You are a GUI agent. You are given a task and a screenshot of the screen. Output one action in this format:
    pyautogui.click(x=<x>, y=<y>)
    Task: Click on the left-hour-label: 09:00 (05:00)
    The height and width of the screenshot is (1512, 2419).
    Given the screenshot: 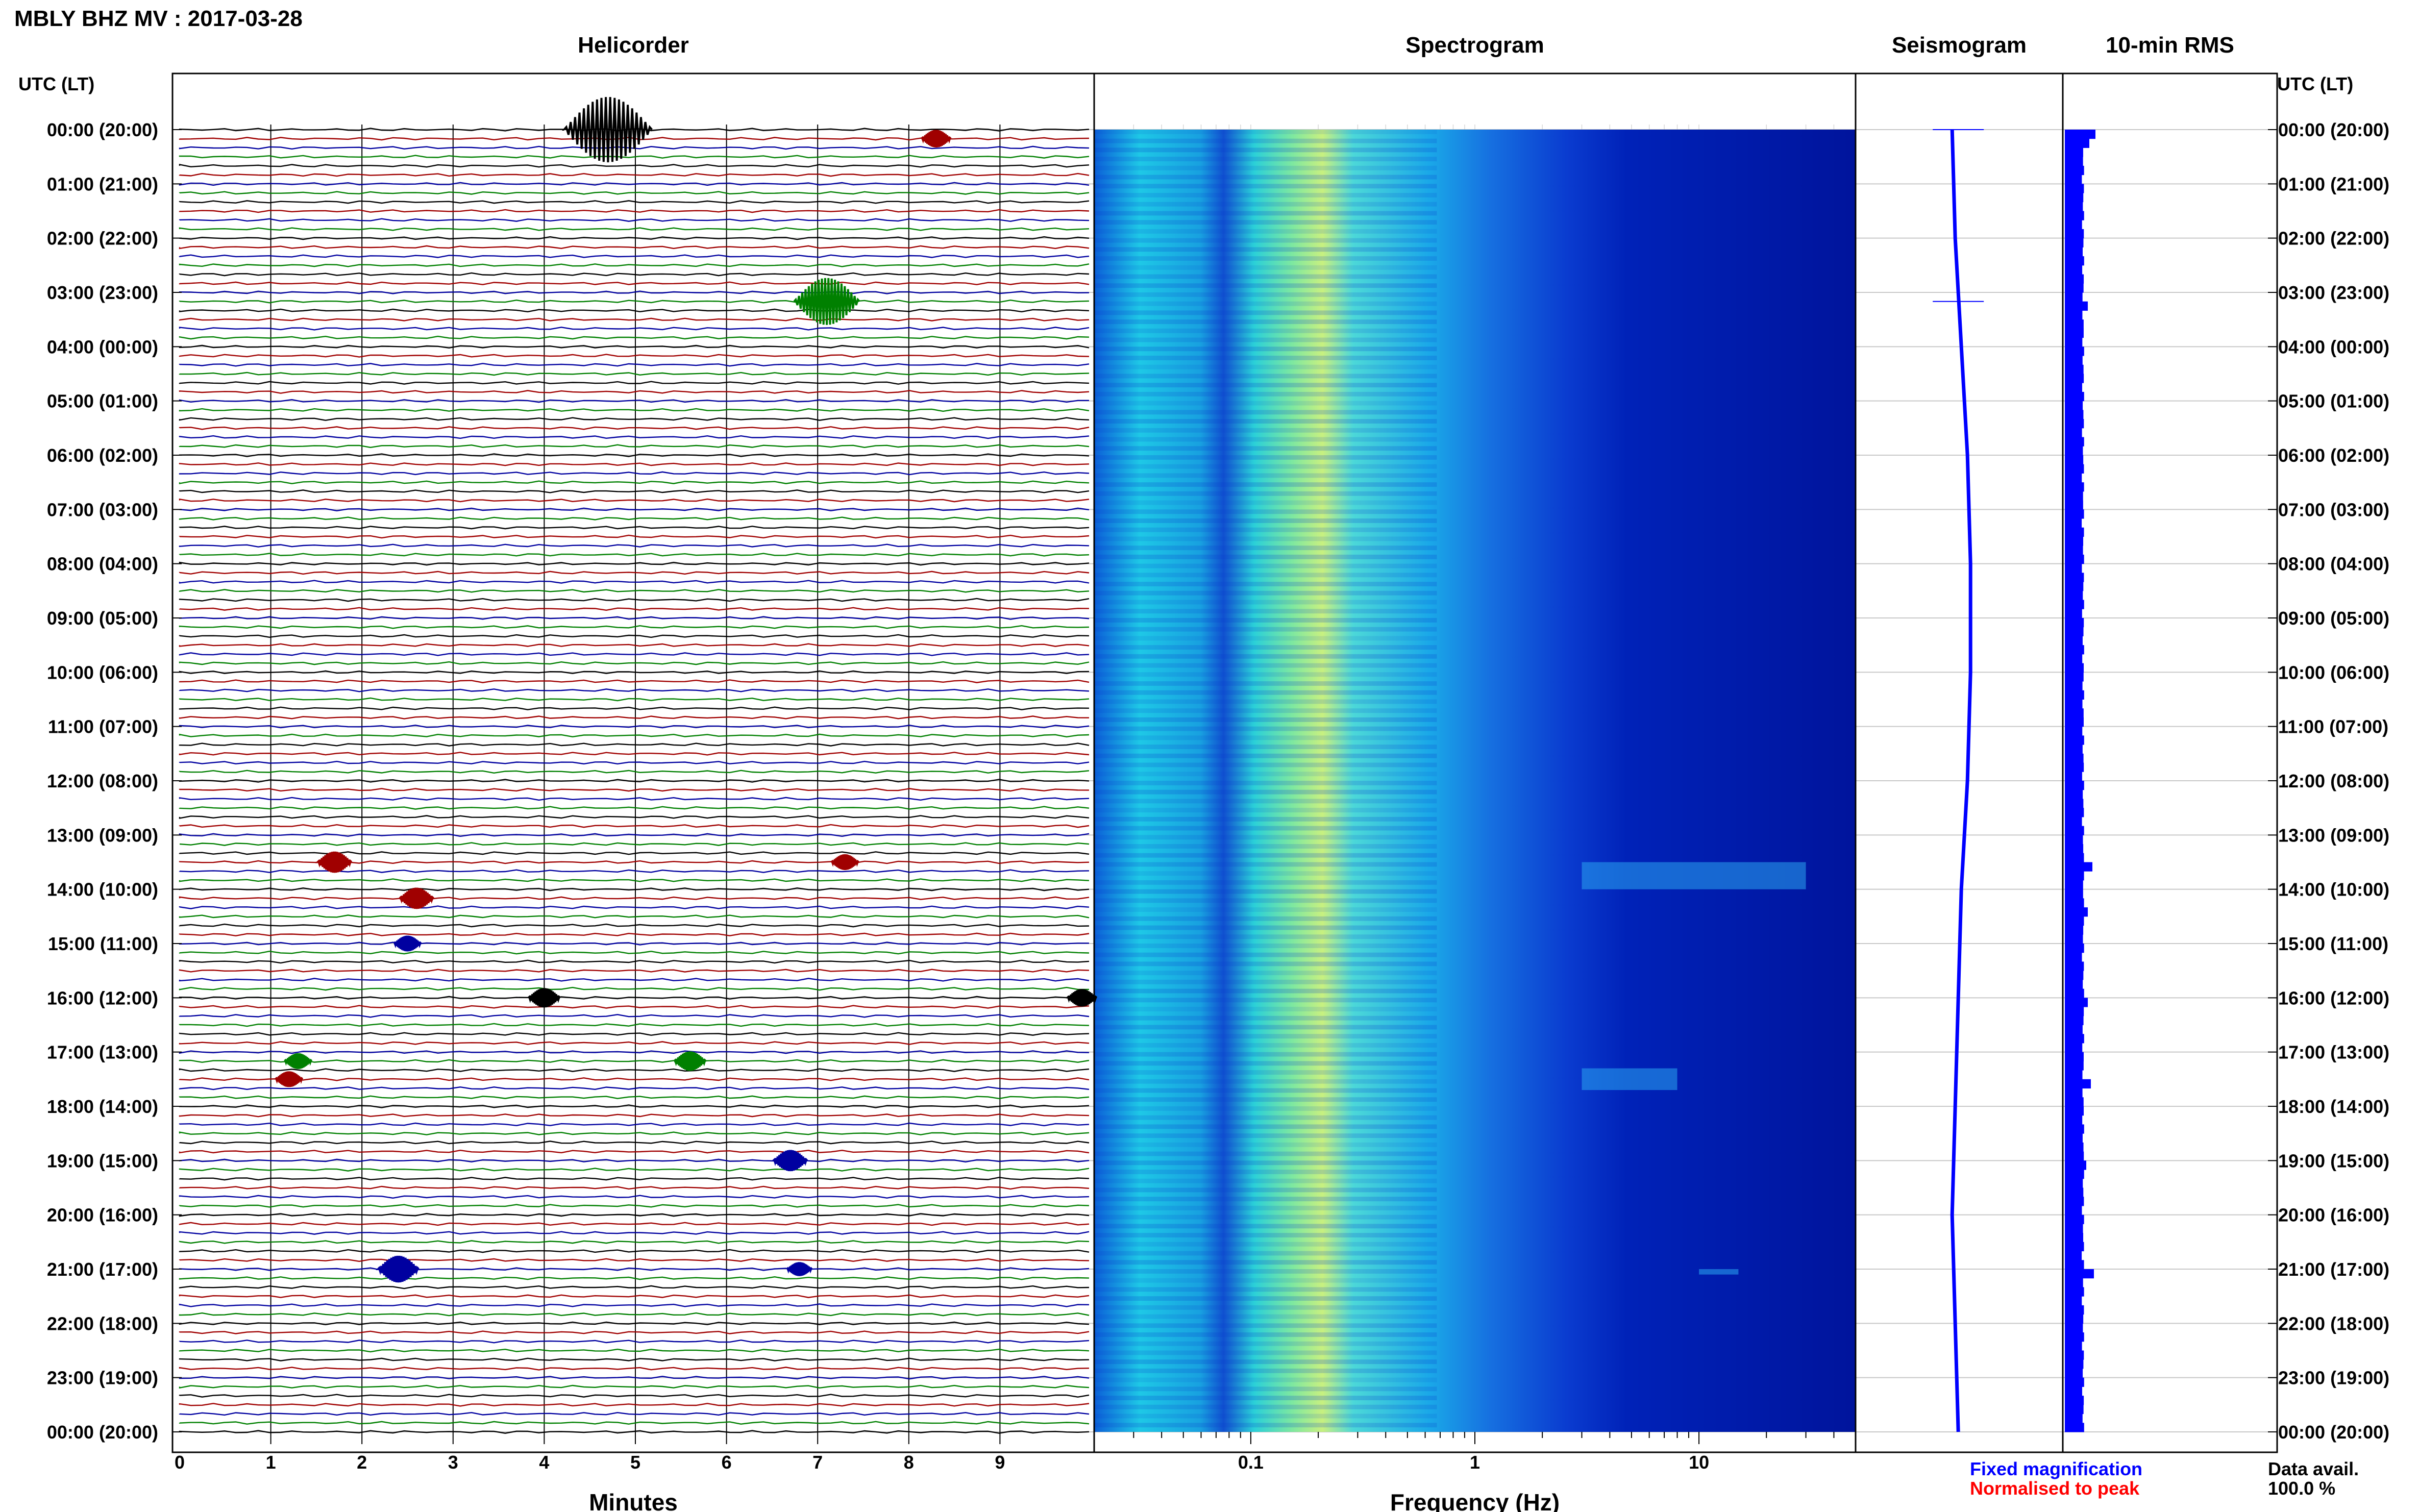 What is the action you would take?
    pyautogui.click(x=102, y=618)
    